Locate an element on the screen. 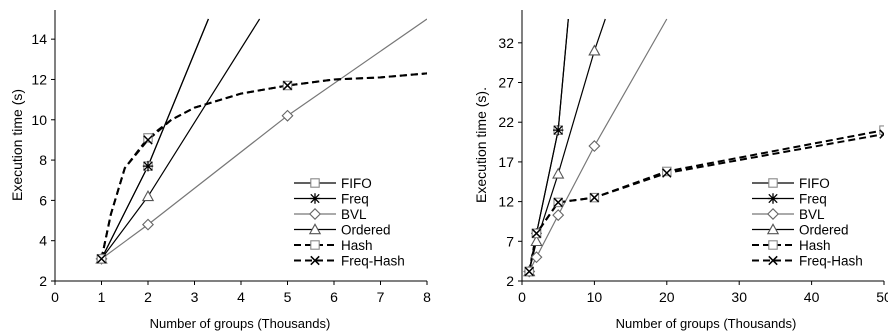  x-tick-label: 50 is located at coordinates (882, 297).